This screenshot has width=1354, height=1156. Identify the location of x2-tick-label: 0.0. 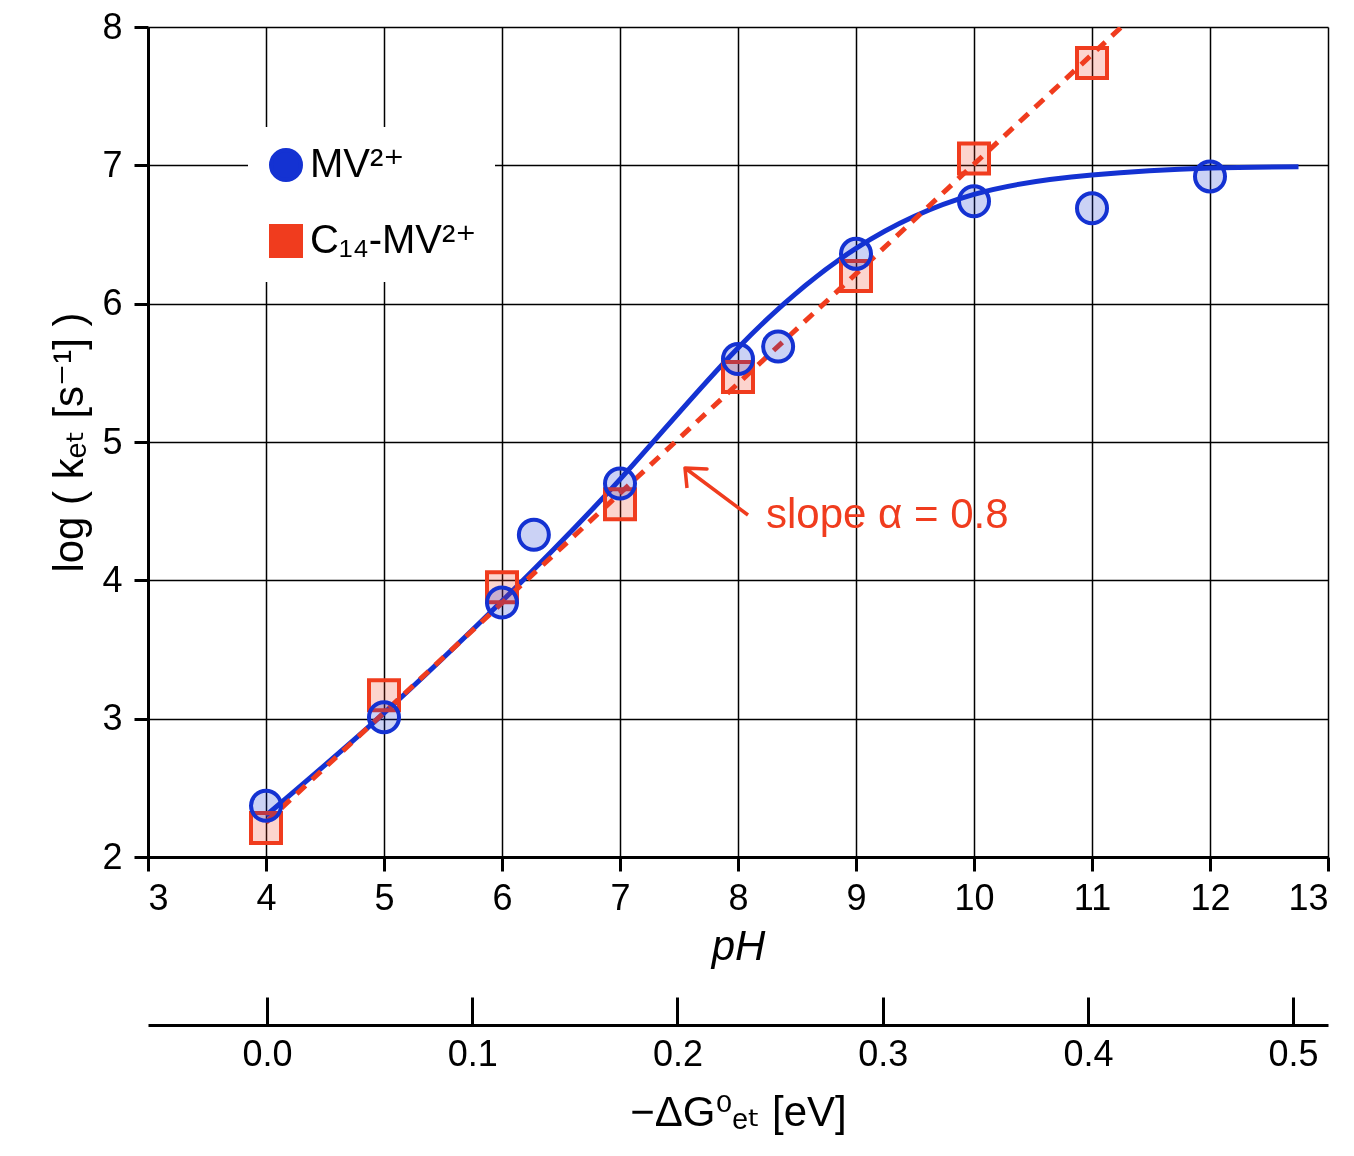
(267, 1053).